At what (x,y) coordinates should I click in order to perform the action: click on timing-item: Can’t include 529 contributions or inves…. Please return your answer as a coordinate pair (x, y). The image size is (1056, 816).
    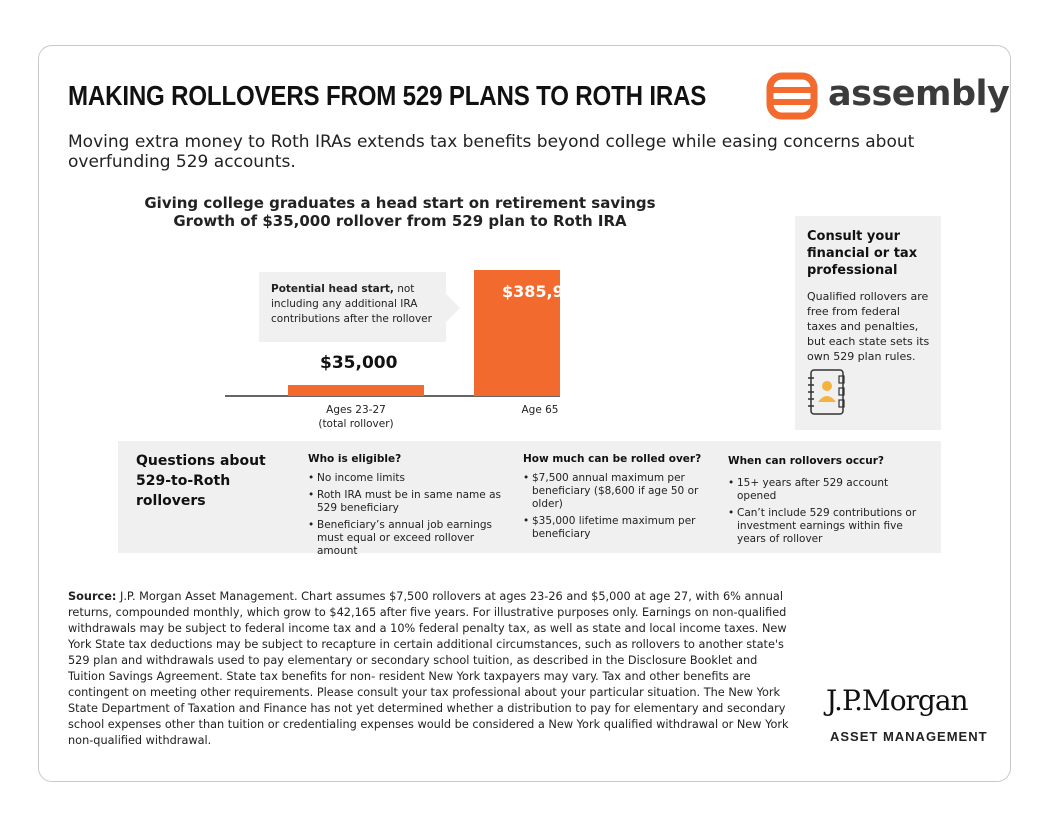
    Looking at the image, I should click on (823, 526).